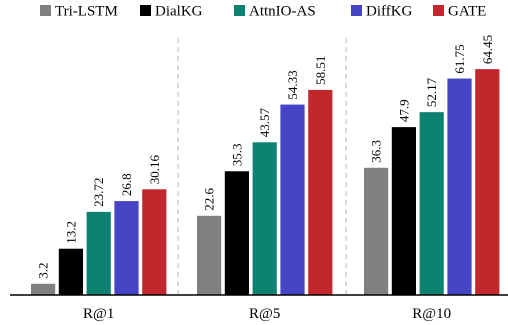  Describe the element at coordinates (236, 155) in the screenshot. I see `value-label-dialkg-r-5: 35.3` at that location.